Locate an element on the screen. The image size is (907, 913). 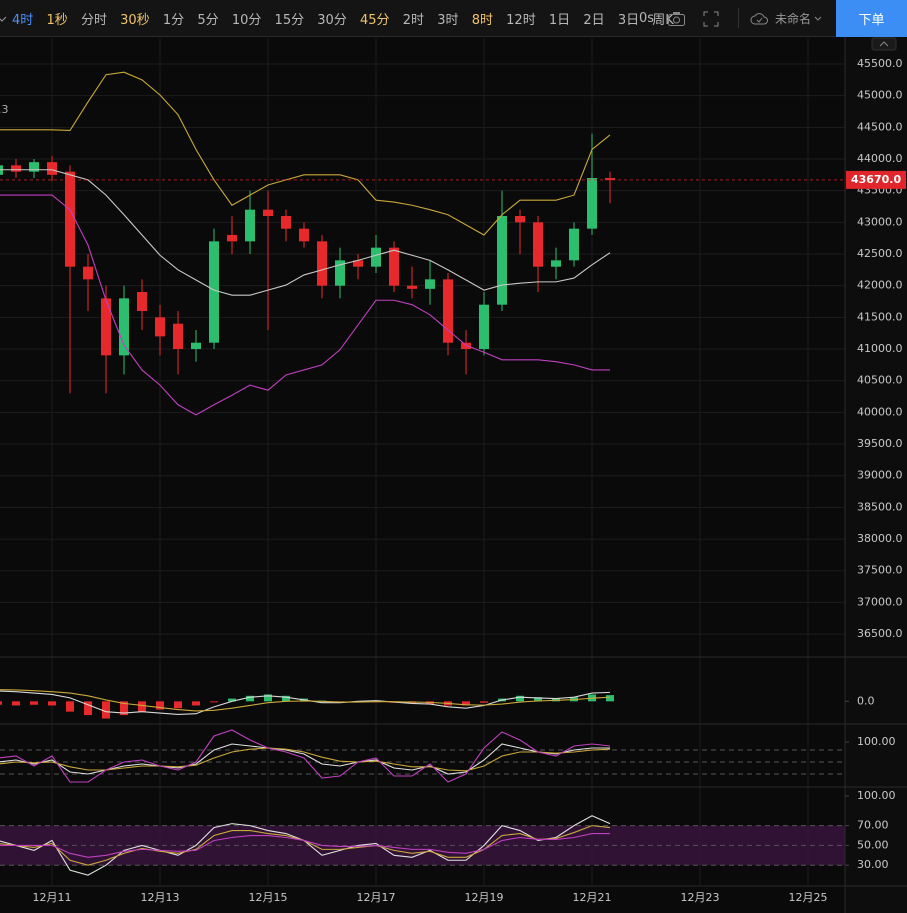
y-tick-label: 40500.0 is located at coordinates (880, 380).